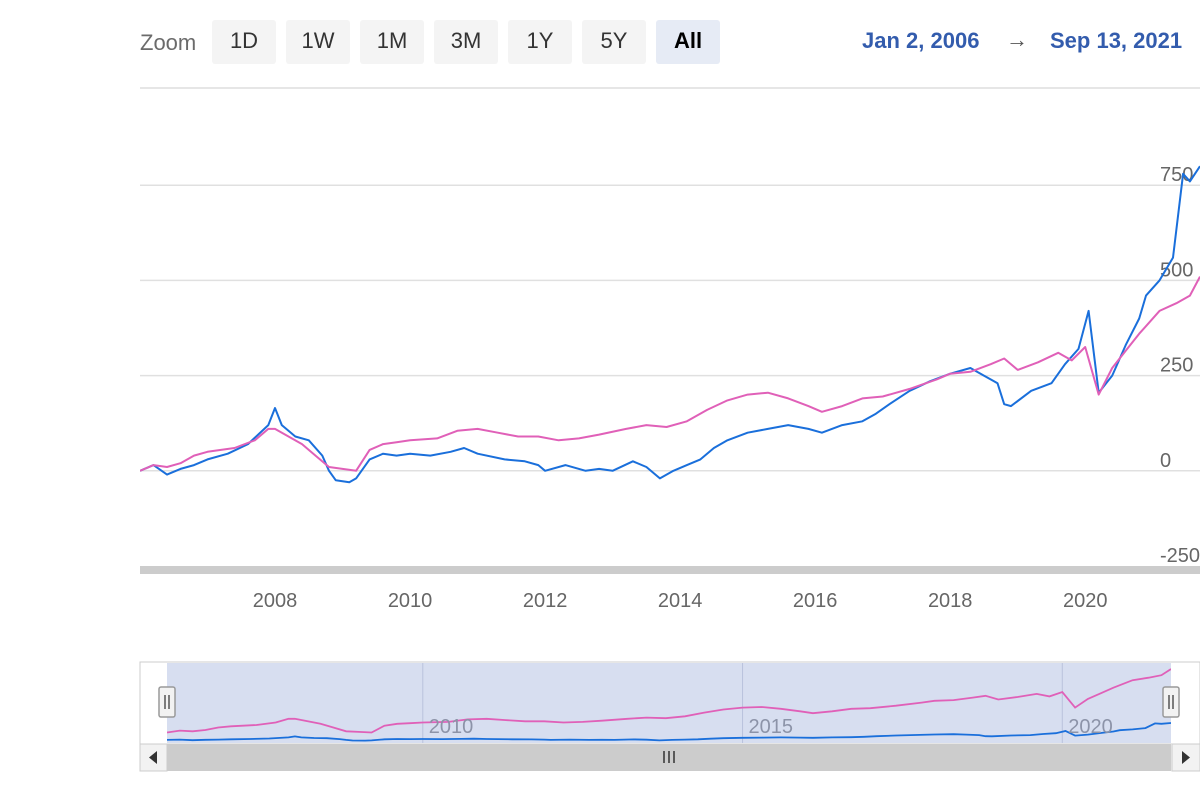 This screenshot has height=800, width=1200. What do you see at coordinates (670, 570) in the screenshot?
I see `x-axis-bar` at bounding box center [670, 570].